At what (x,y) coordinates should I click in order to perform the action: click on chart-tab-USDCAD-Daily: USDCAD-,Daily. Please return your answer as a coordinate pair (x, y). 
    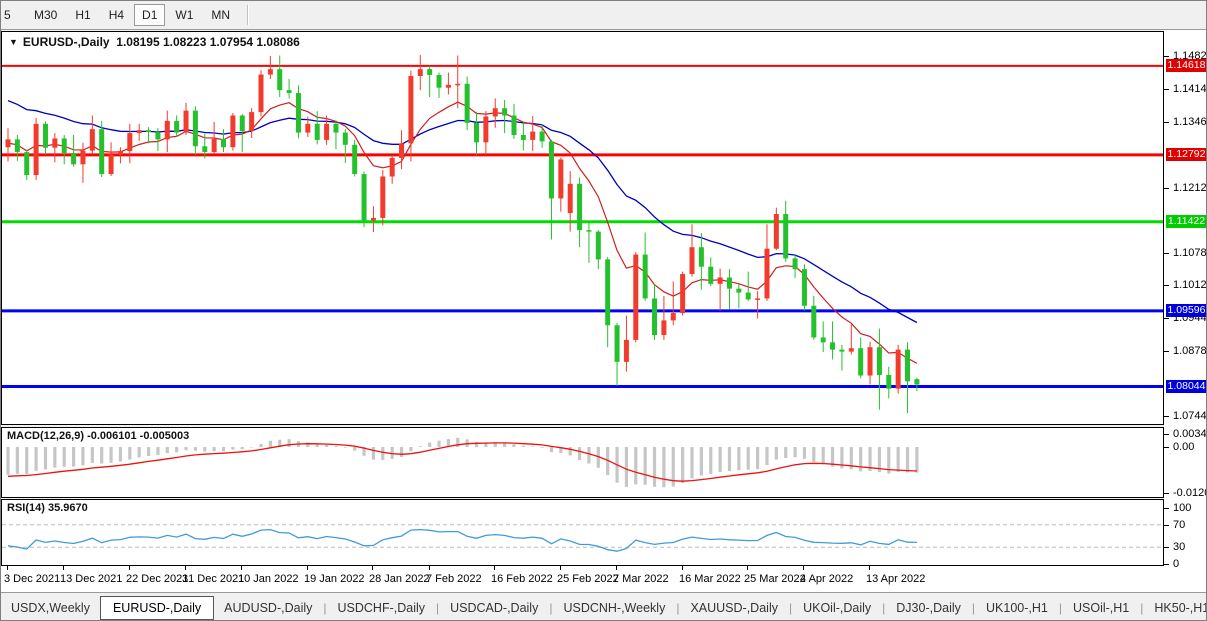
    Looking at the image, I should click on (494, 607).